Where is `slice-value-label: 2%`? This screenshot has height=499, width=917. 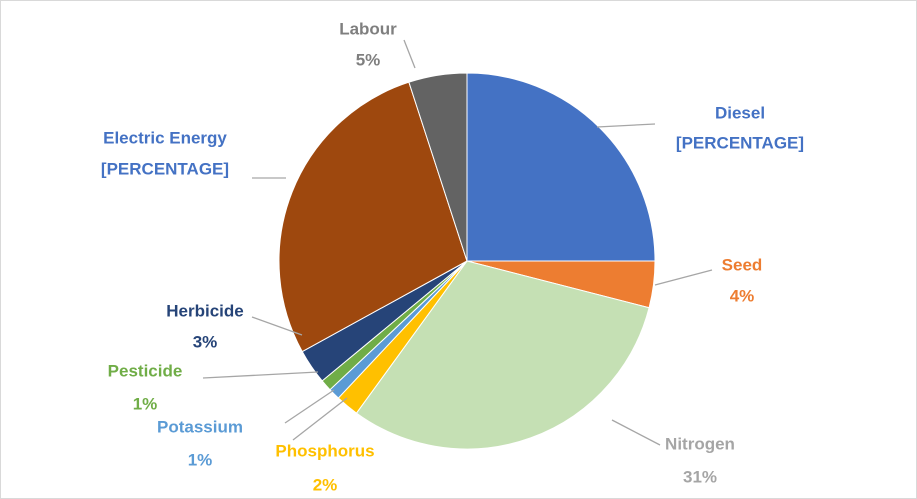 slice-value-label: 2% is located at coordinates (325, 484).